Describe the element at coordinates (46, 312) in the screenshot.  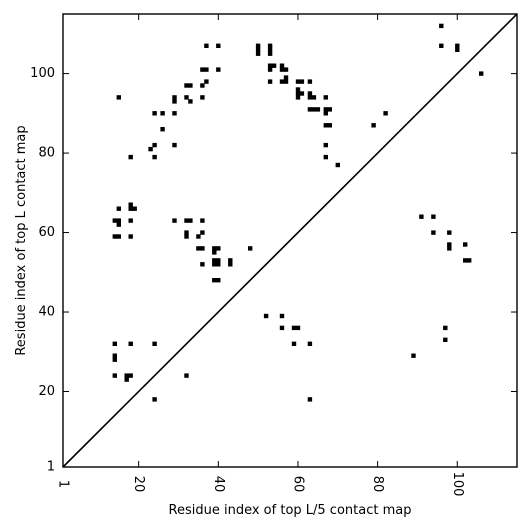
I see `y-tick-label: 40` at that location.